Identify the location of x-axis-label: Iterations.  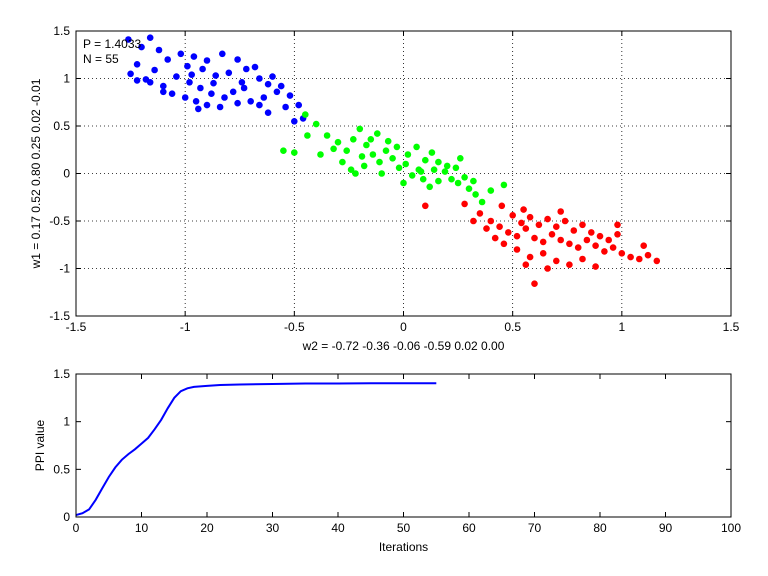
(403, 547).